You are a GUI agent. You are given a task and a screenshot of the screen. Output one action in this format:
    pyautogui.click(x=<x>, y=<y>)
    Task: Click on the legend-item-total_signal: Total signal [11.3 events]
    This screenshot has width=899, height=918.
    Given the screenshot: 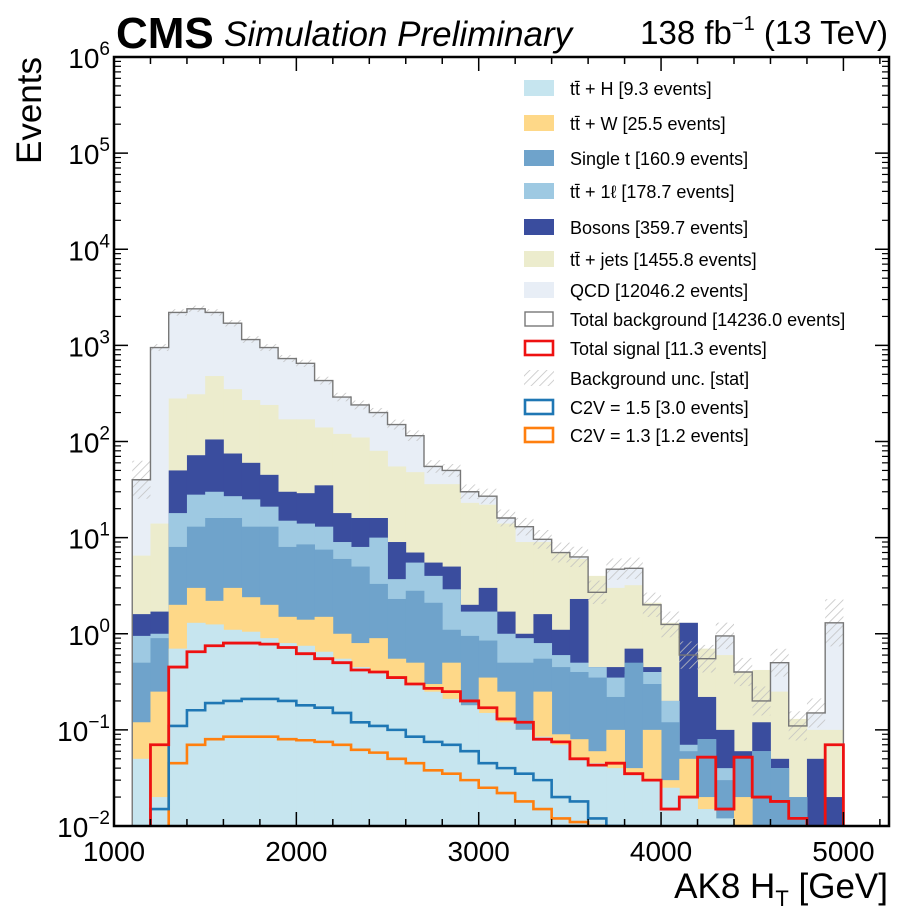 What is the action you would take?
    pyautogui.click(x=645, y=349)
    